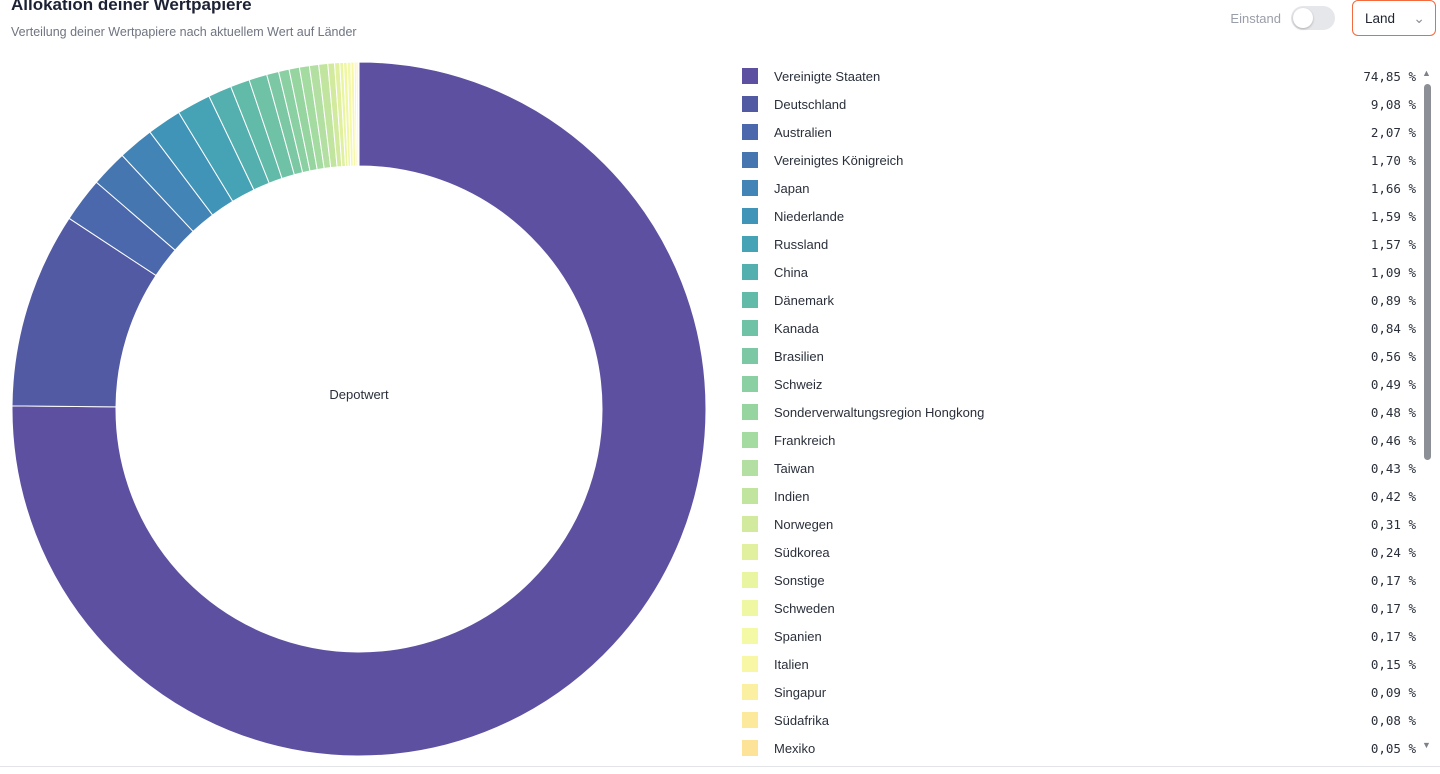  Describe the element at coordinates (1080, 216) in the screenshot. I see `legend-item: Niederlande 1,59 %` at that location.